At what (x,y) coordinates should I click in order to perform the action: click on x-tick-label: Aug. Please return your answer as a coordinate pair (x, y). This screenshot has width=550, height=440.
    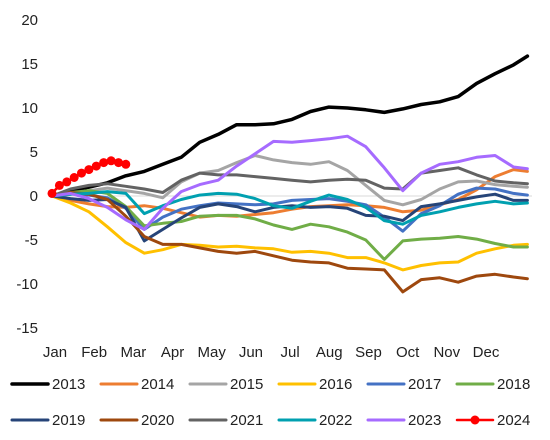
    Looking at the image, I should click on (329, 352).